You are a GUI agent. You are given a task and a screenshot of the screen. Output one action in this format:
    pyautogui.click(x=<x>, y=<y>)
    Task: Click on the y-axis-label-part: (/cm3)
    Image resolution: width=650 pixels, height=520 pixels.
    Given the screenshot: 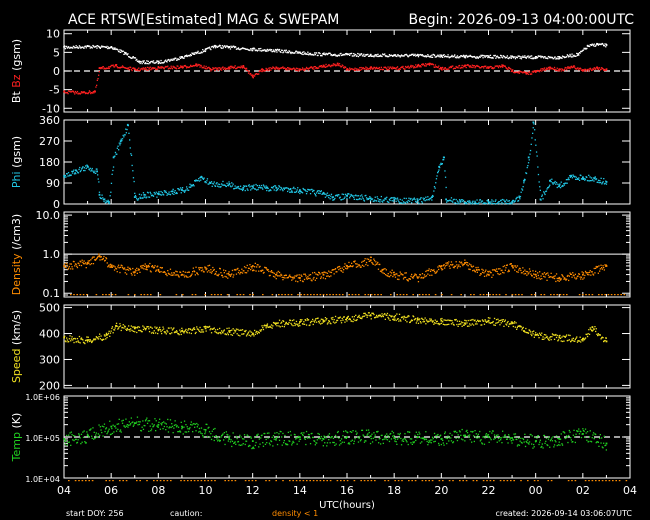 What is the action you would take?
    pyautogui.click(x=16, y=234)
    